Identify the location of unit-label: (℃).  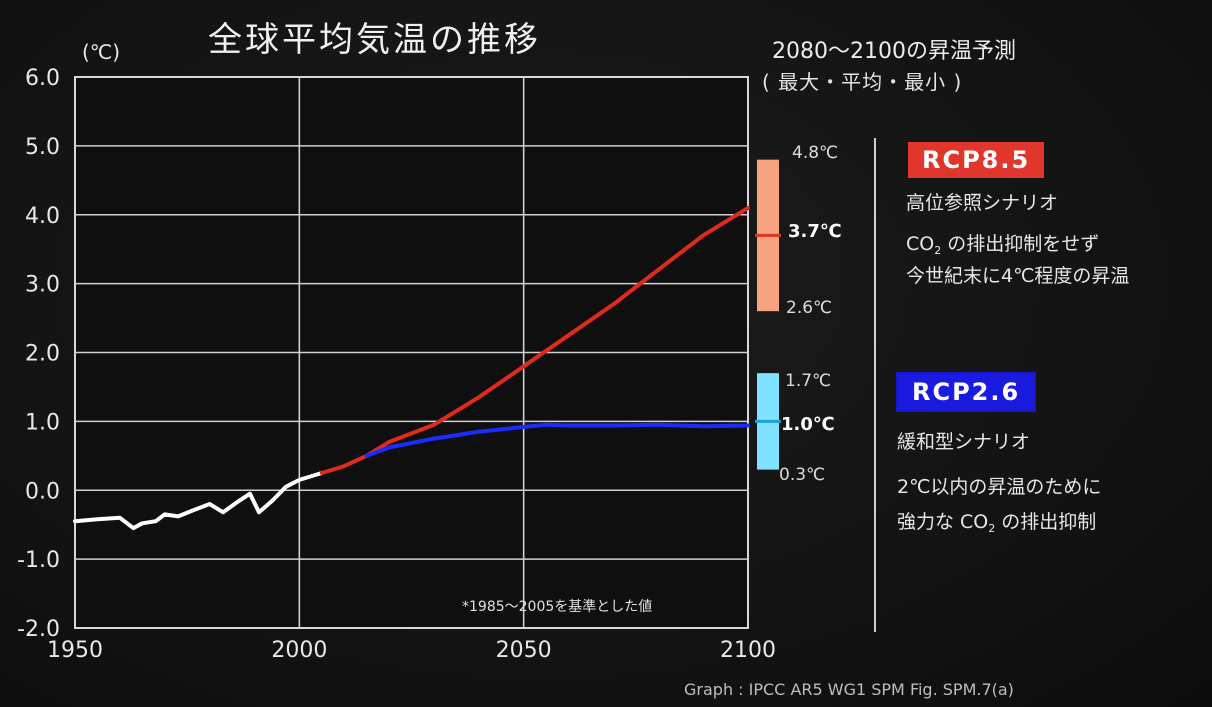
(101, 52).